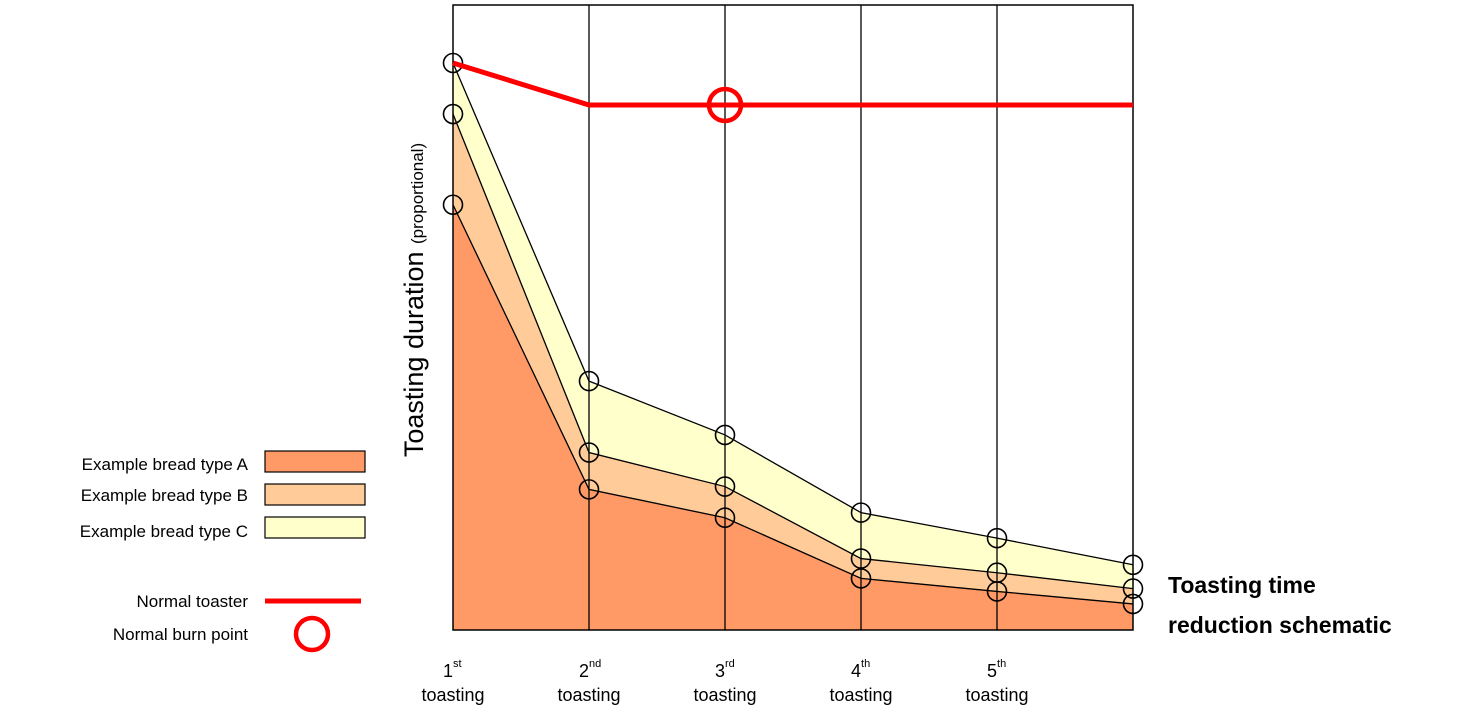  I want to click on legend-label-A: Example bread type A, so click(165, 464).